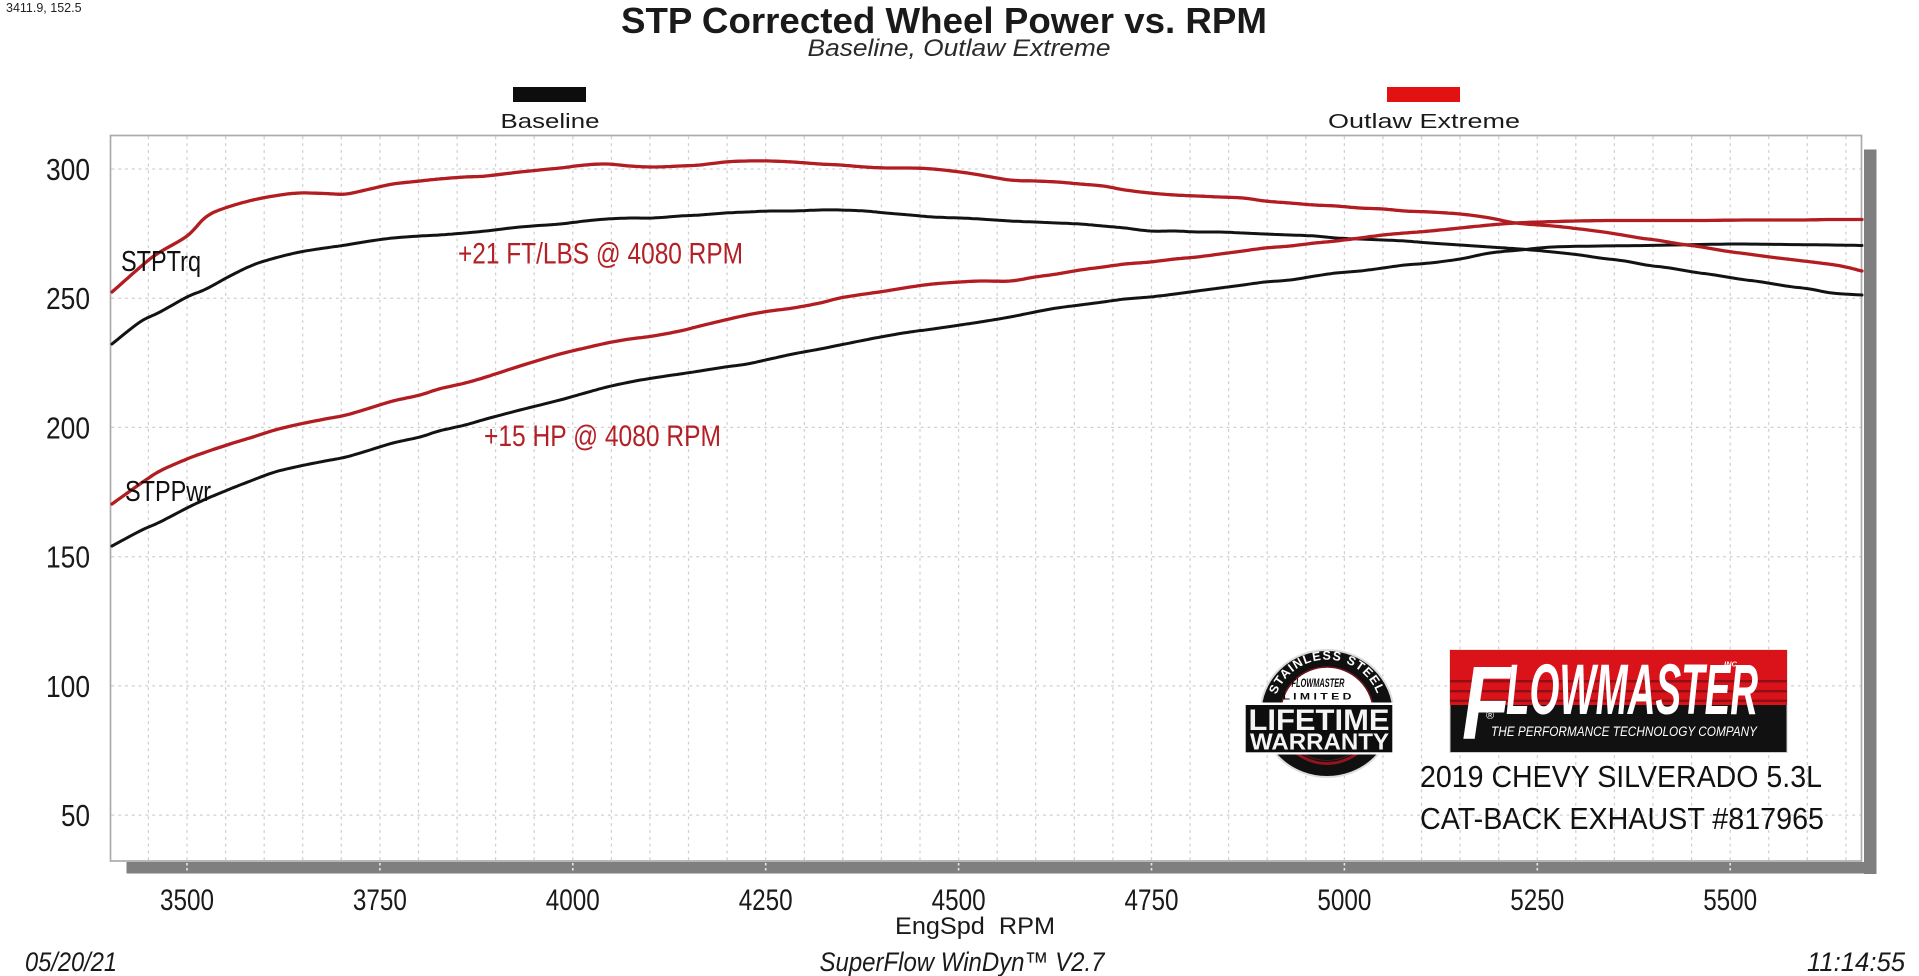 Image resolution: width=1919 pixels, height=976 pixels. I want to click on svg-text: 100, so click(68, 686).